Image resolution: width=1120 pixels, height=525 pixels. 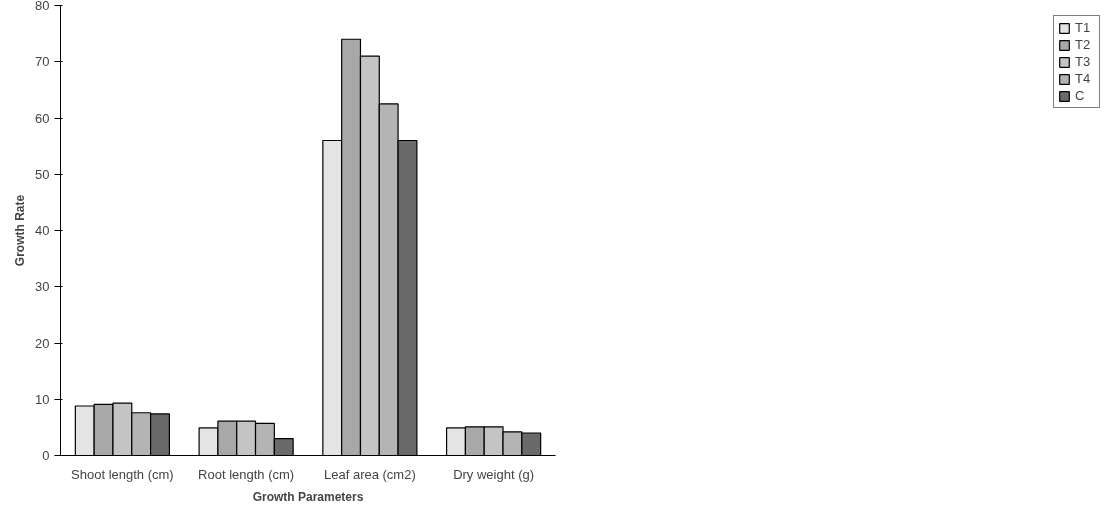 I want to click on y-axis-title: Growth Rate, so click(x=20, y=230).